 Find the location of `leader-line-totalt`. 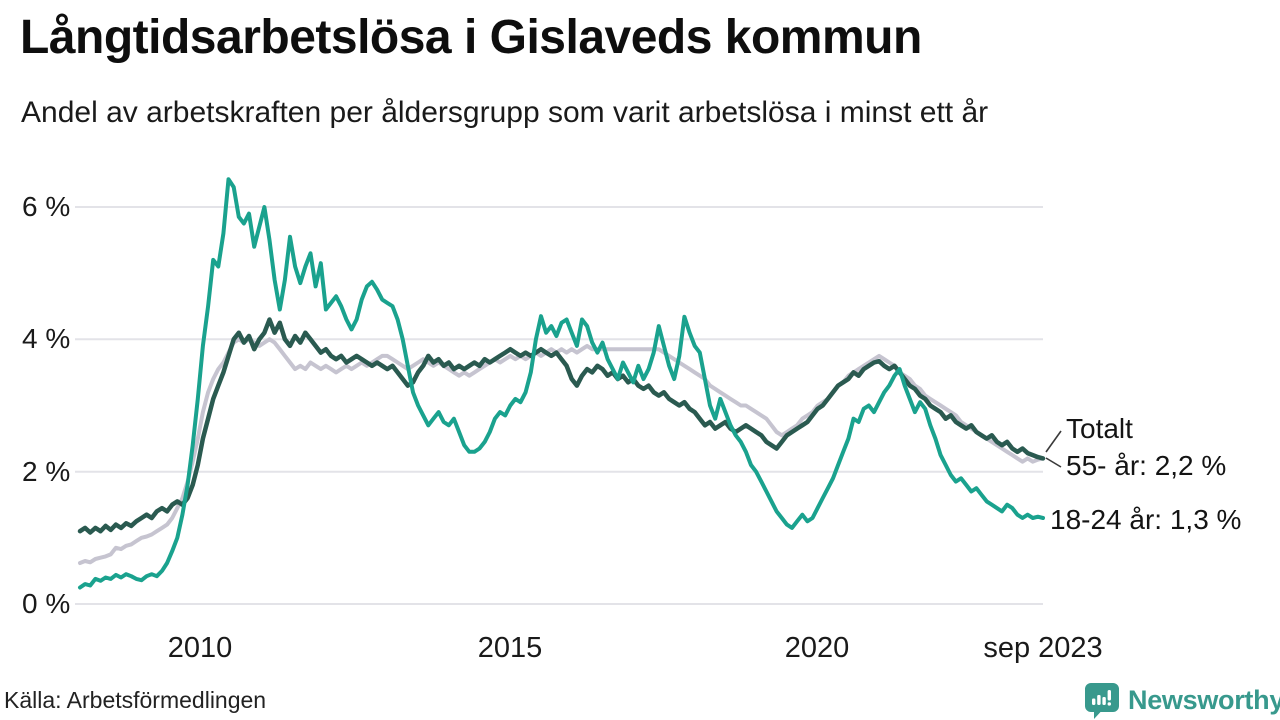

leader-line-totalt is located at coordinates (1053, 441).